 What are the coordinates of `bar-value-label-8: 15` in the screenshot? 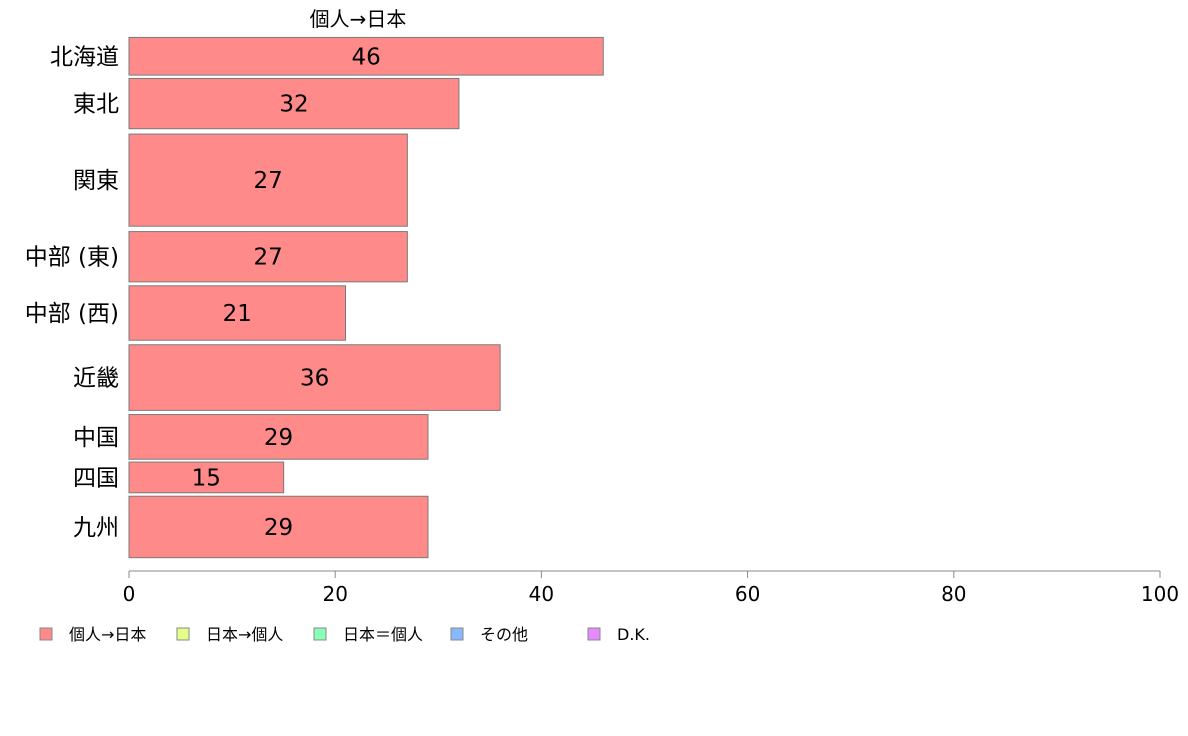 It's located at (206, 478).